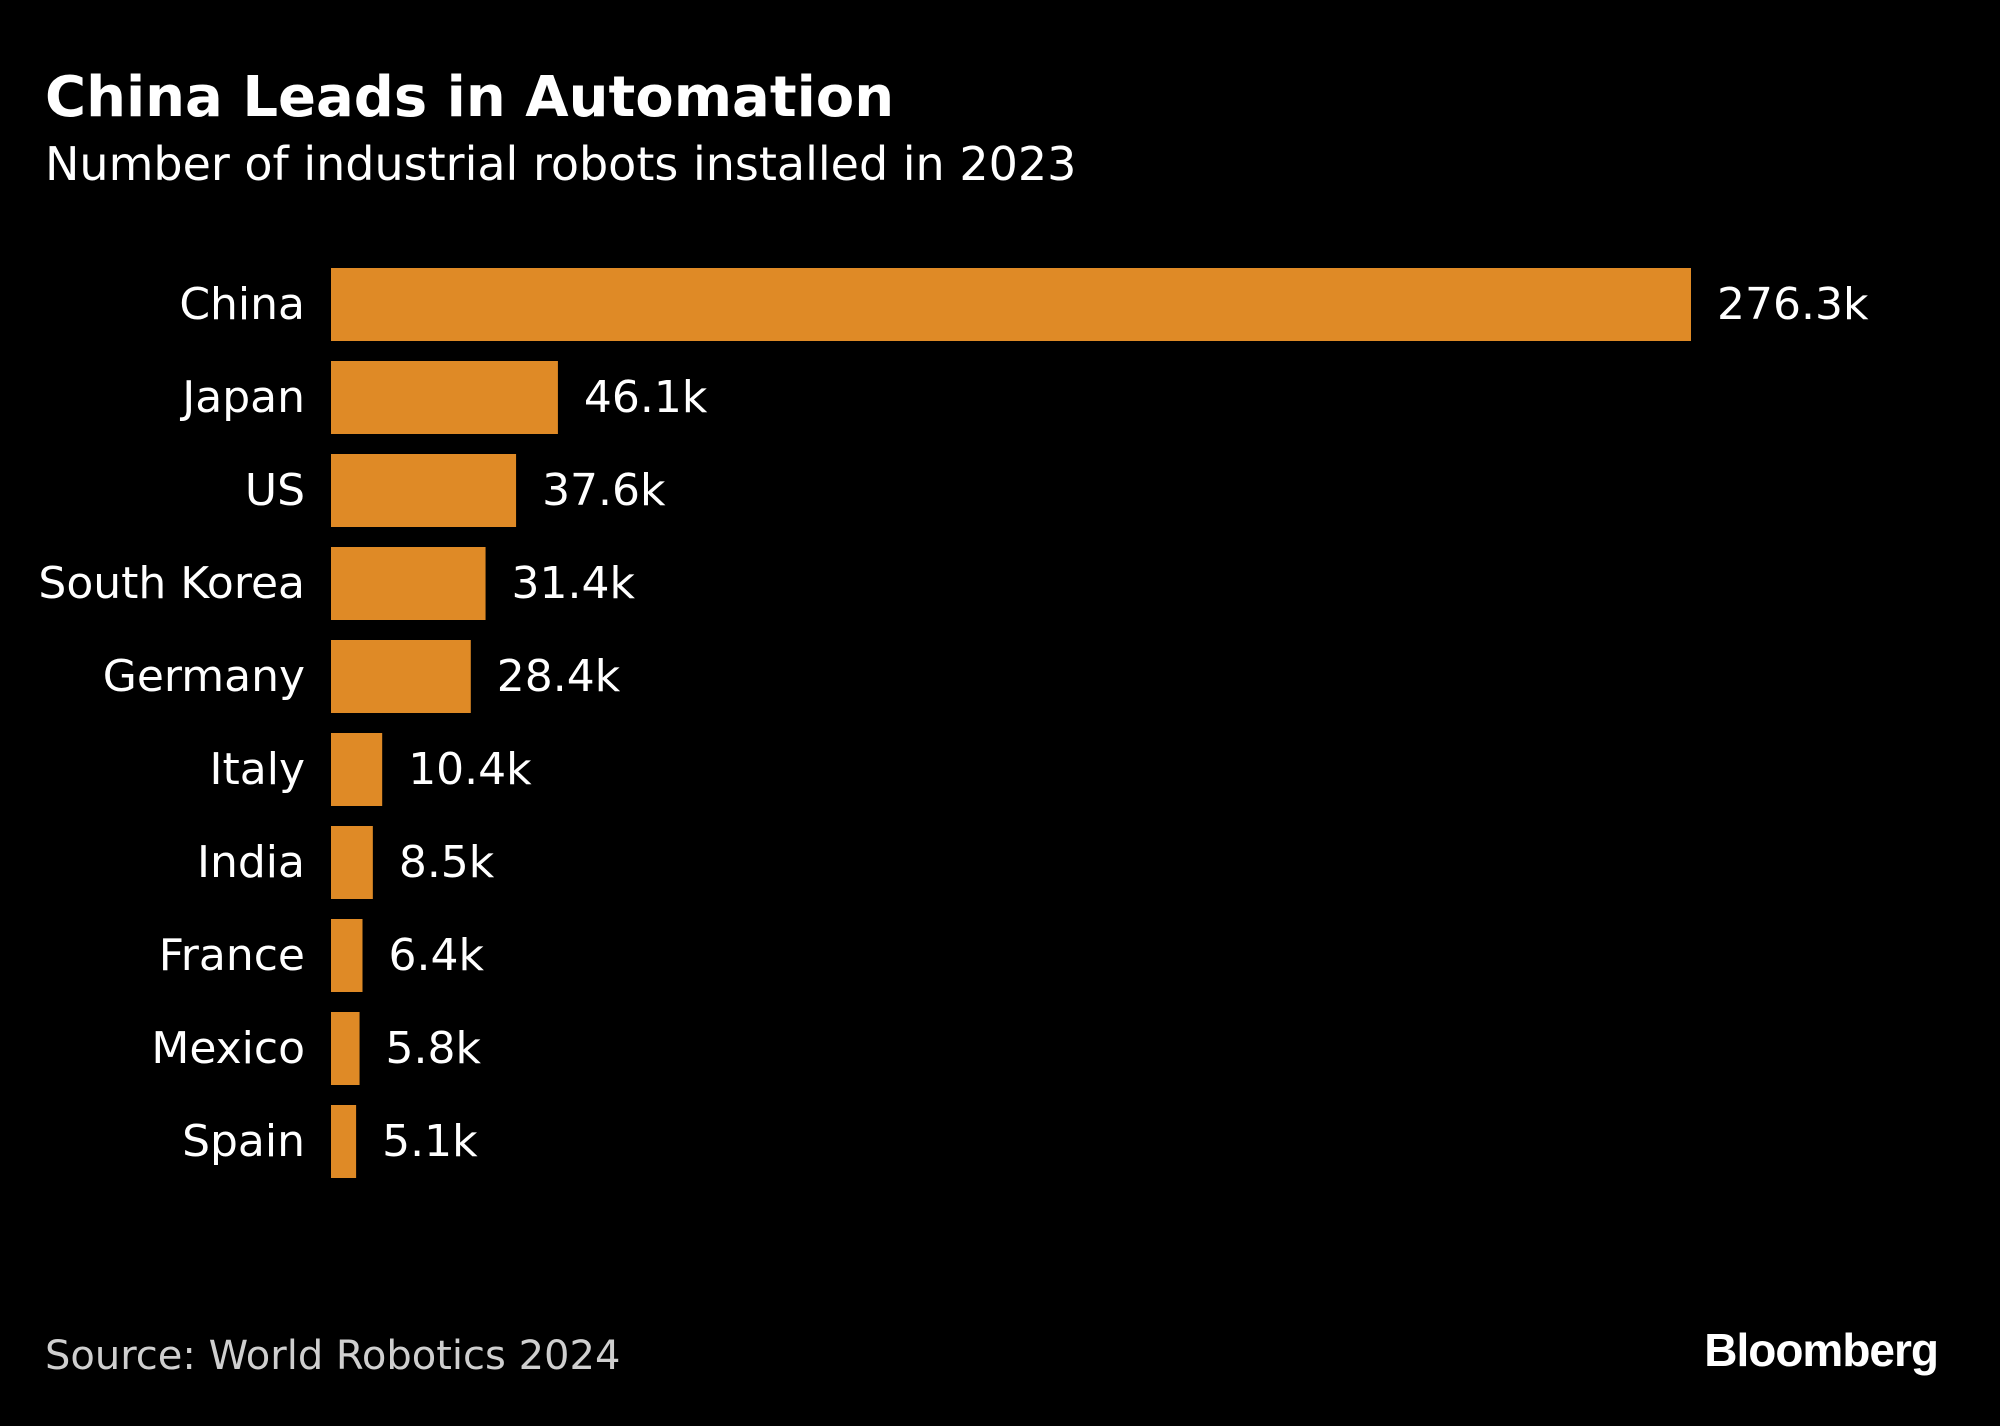 The width and height of the screenshot is (2000, 1426). What do you see at coordinates (401, 676) in the screenshot?
I see `bar-germany` at bounding box center [401, 676].